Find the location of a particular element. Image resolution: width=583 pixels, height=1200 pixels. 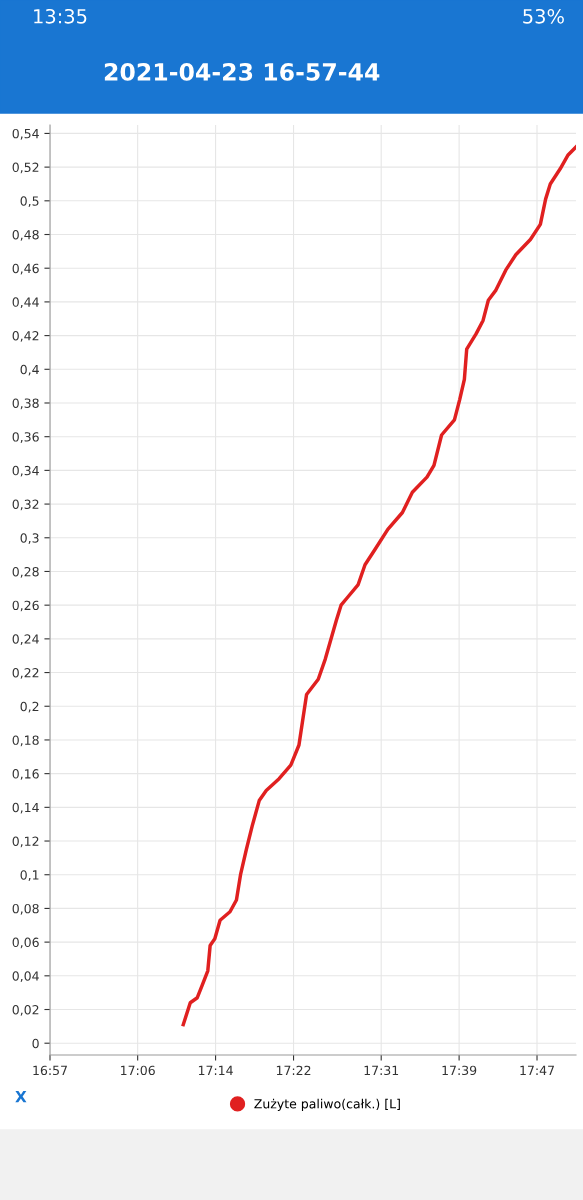

y-tick-label: 0,3 is located at coordinates (29, 538).